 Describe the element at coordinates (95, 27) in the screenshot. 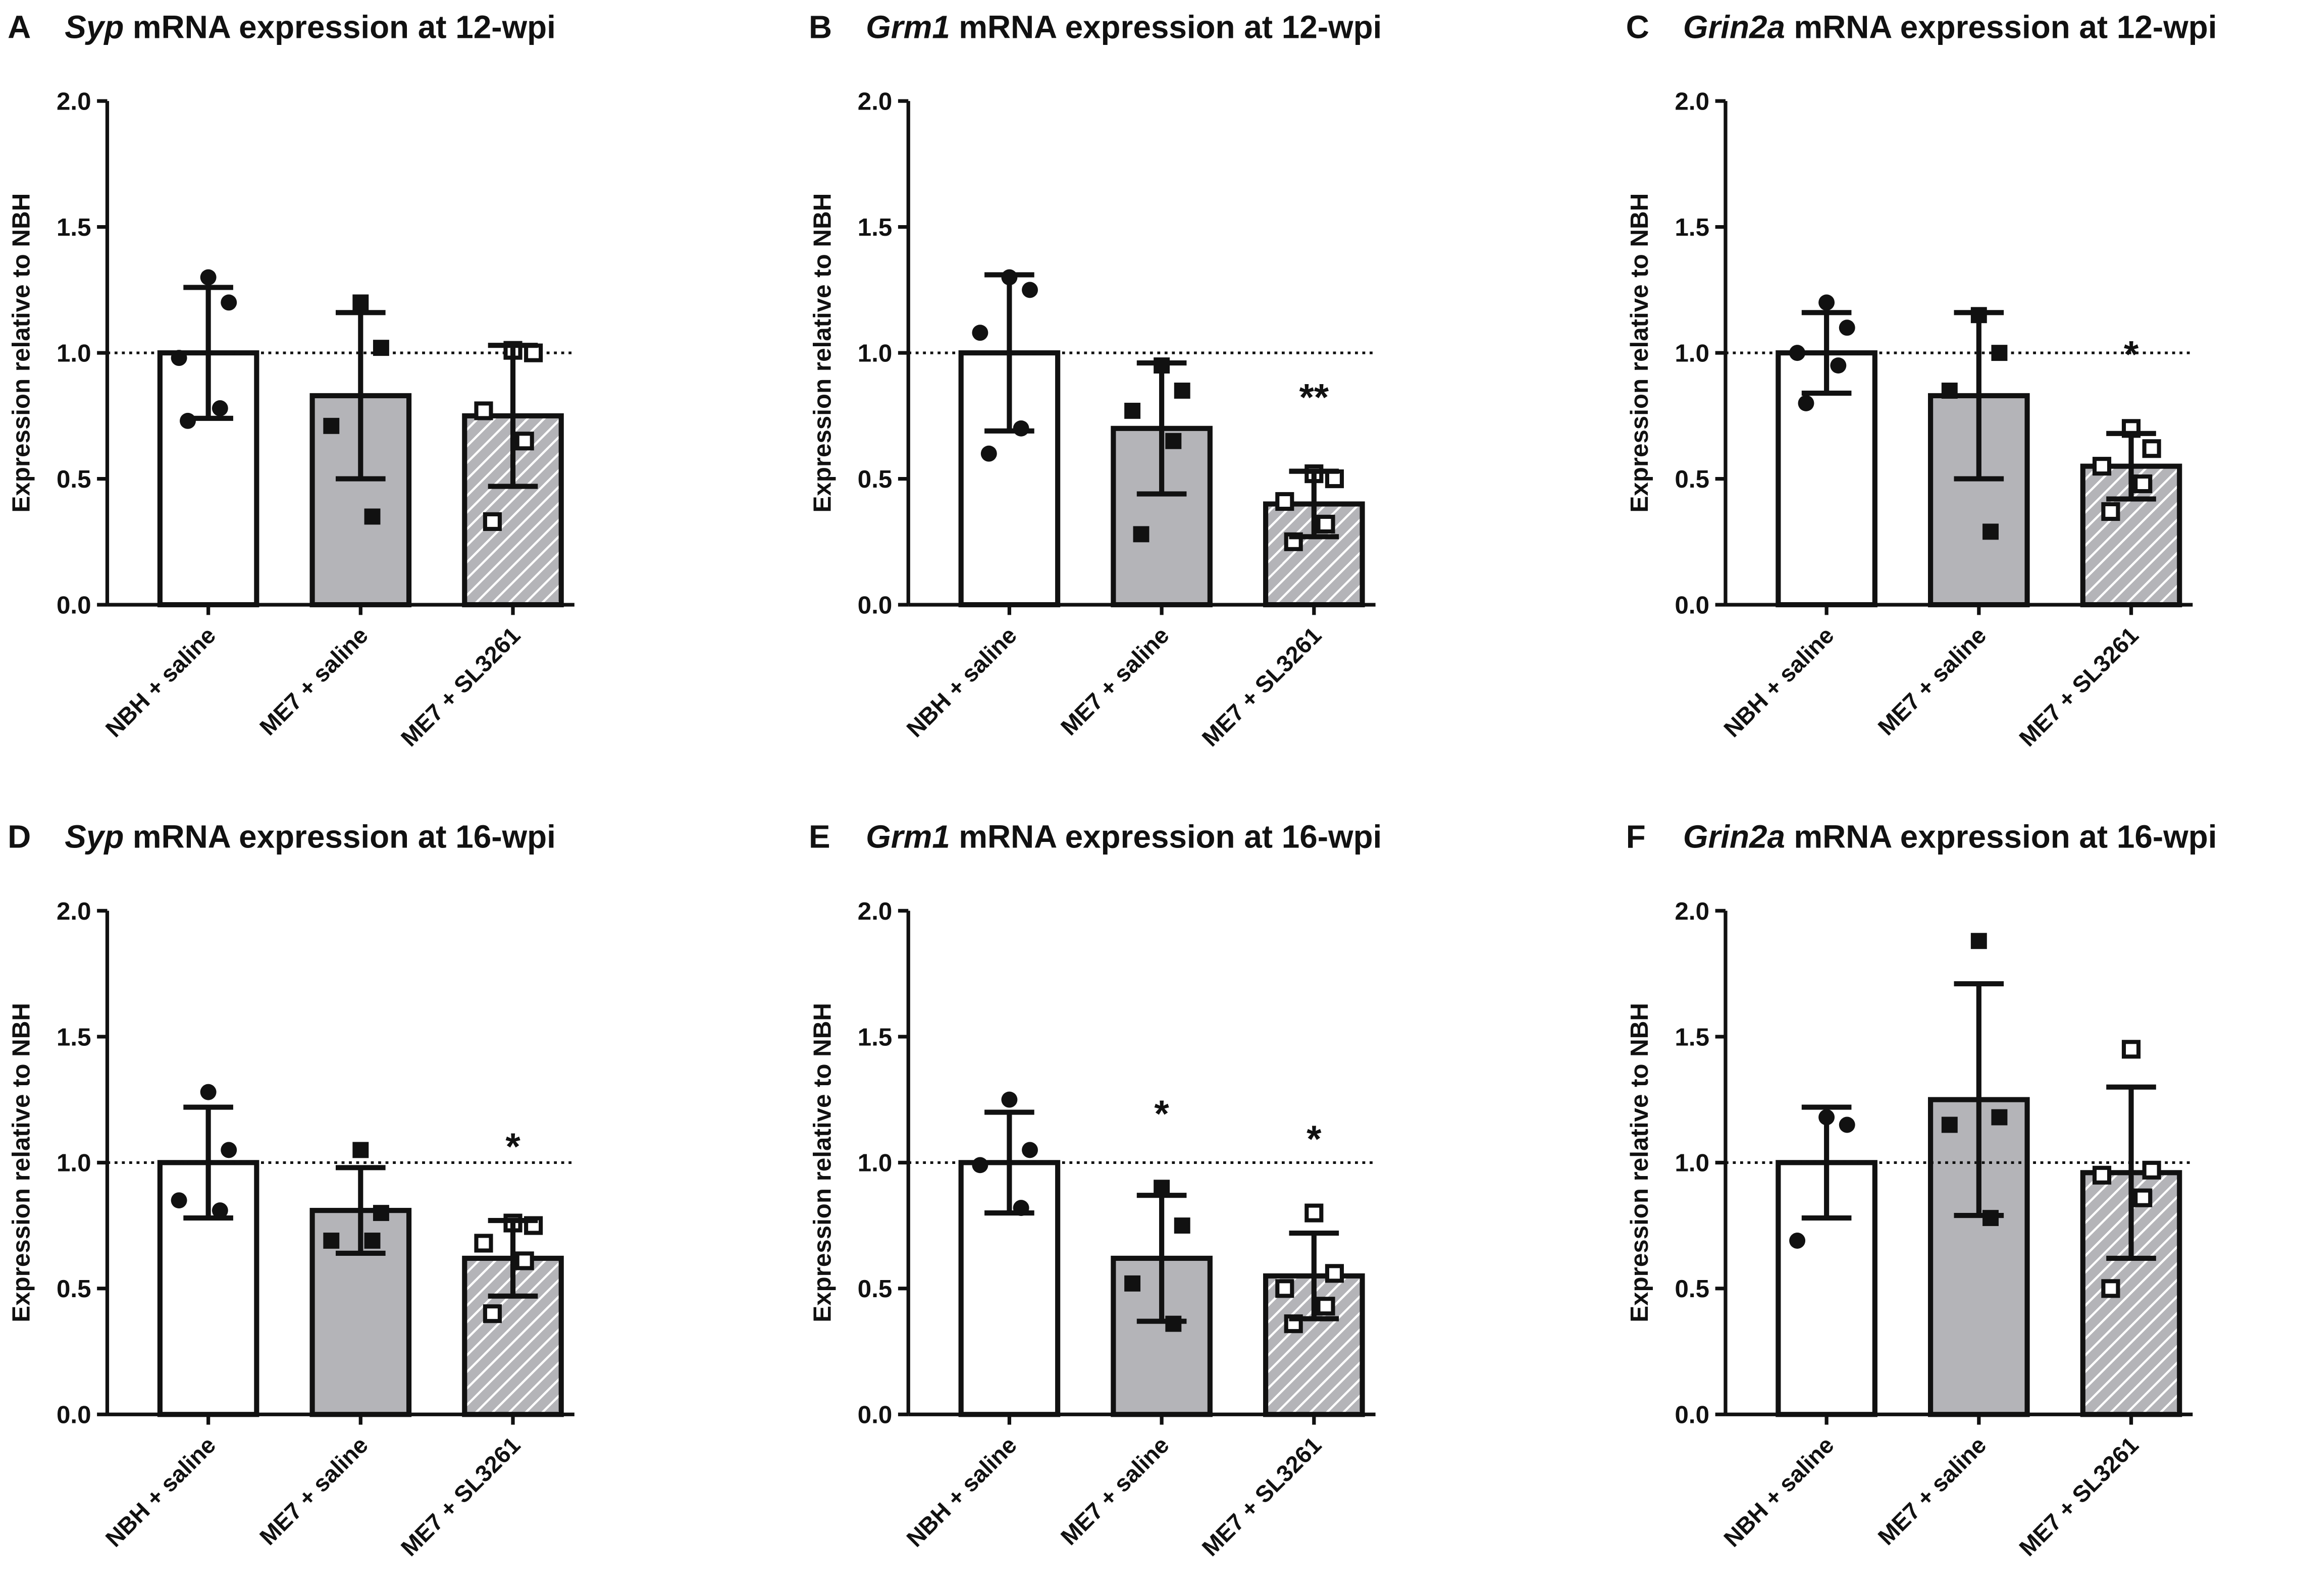

I see `gene-name: Syp` at that location.